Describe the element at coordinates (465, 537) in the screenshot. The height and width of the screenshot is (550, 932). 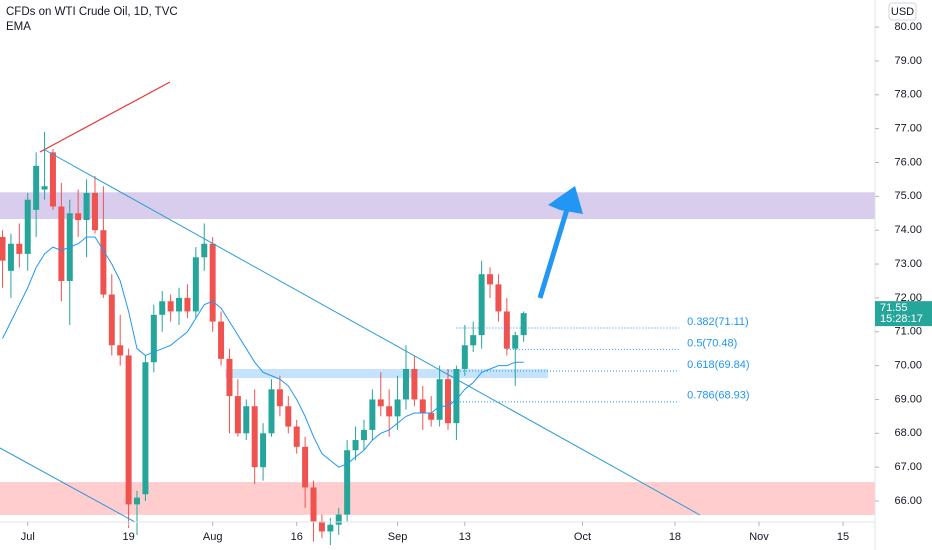
I see `x-tick-label: 13` at that location.